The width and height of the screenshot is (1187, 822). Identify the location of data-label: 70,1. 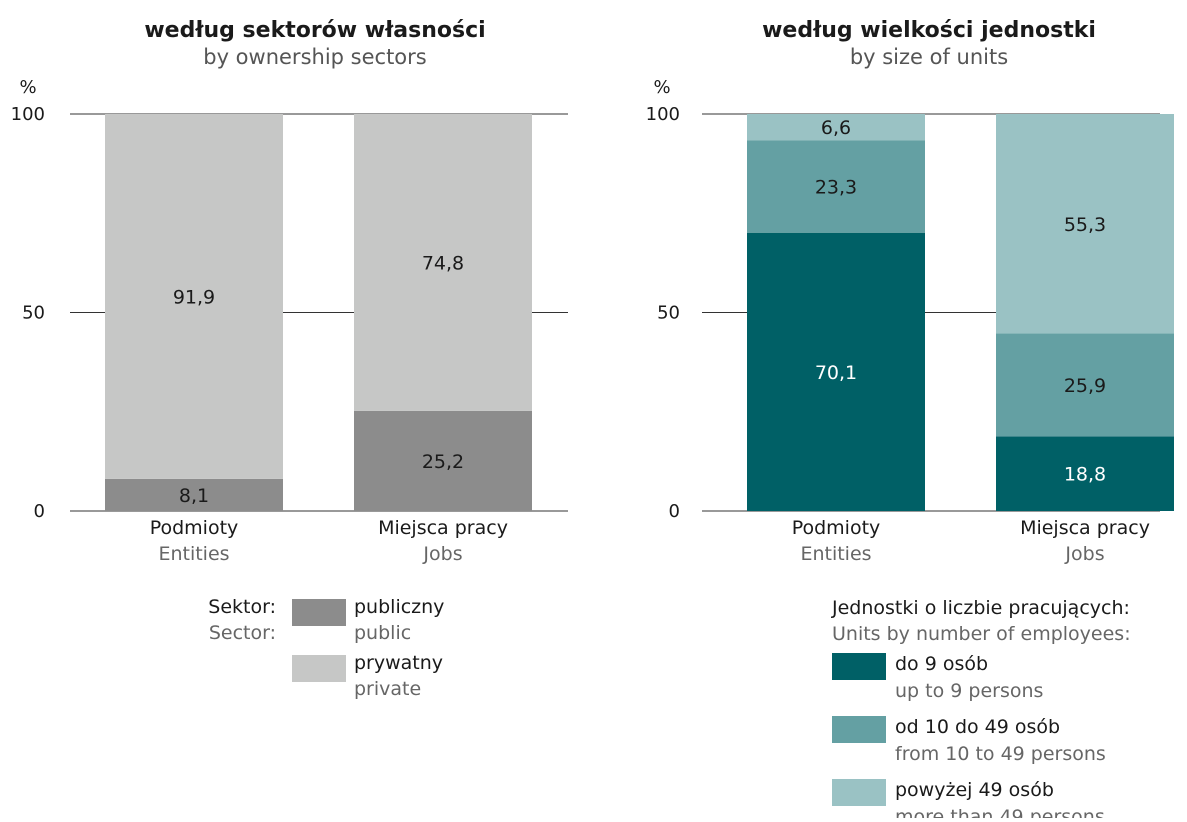
(836, 373).